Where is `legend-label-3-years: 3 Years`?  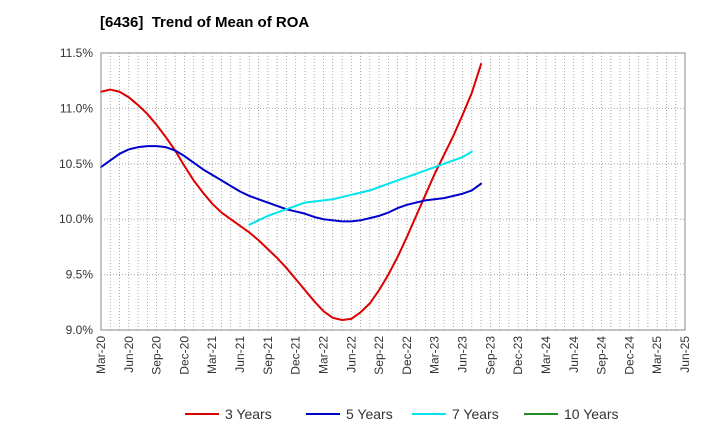 legend-label-3-years: 3 Years is located at coordinates (248, 414).